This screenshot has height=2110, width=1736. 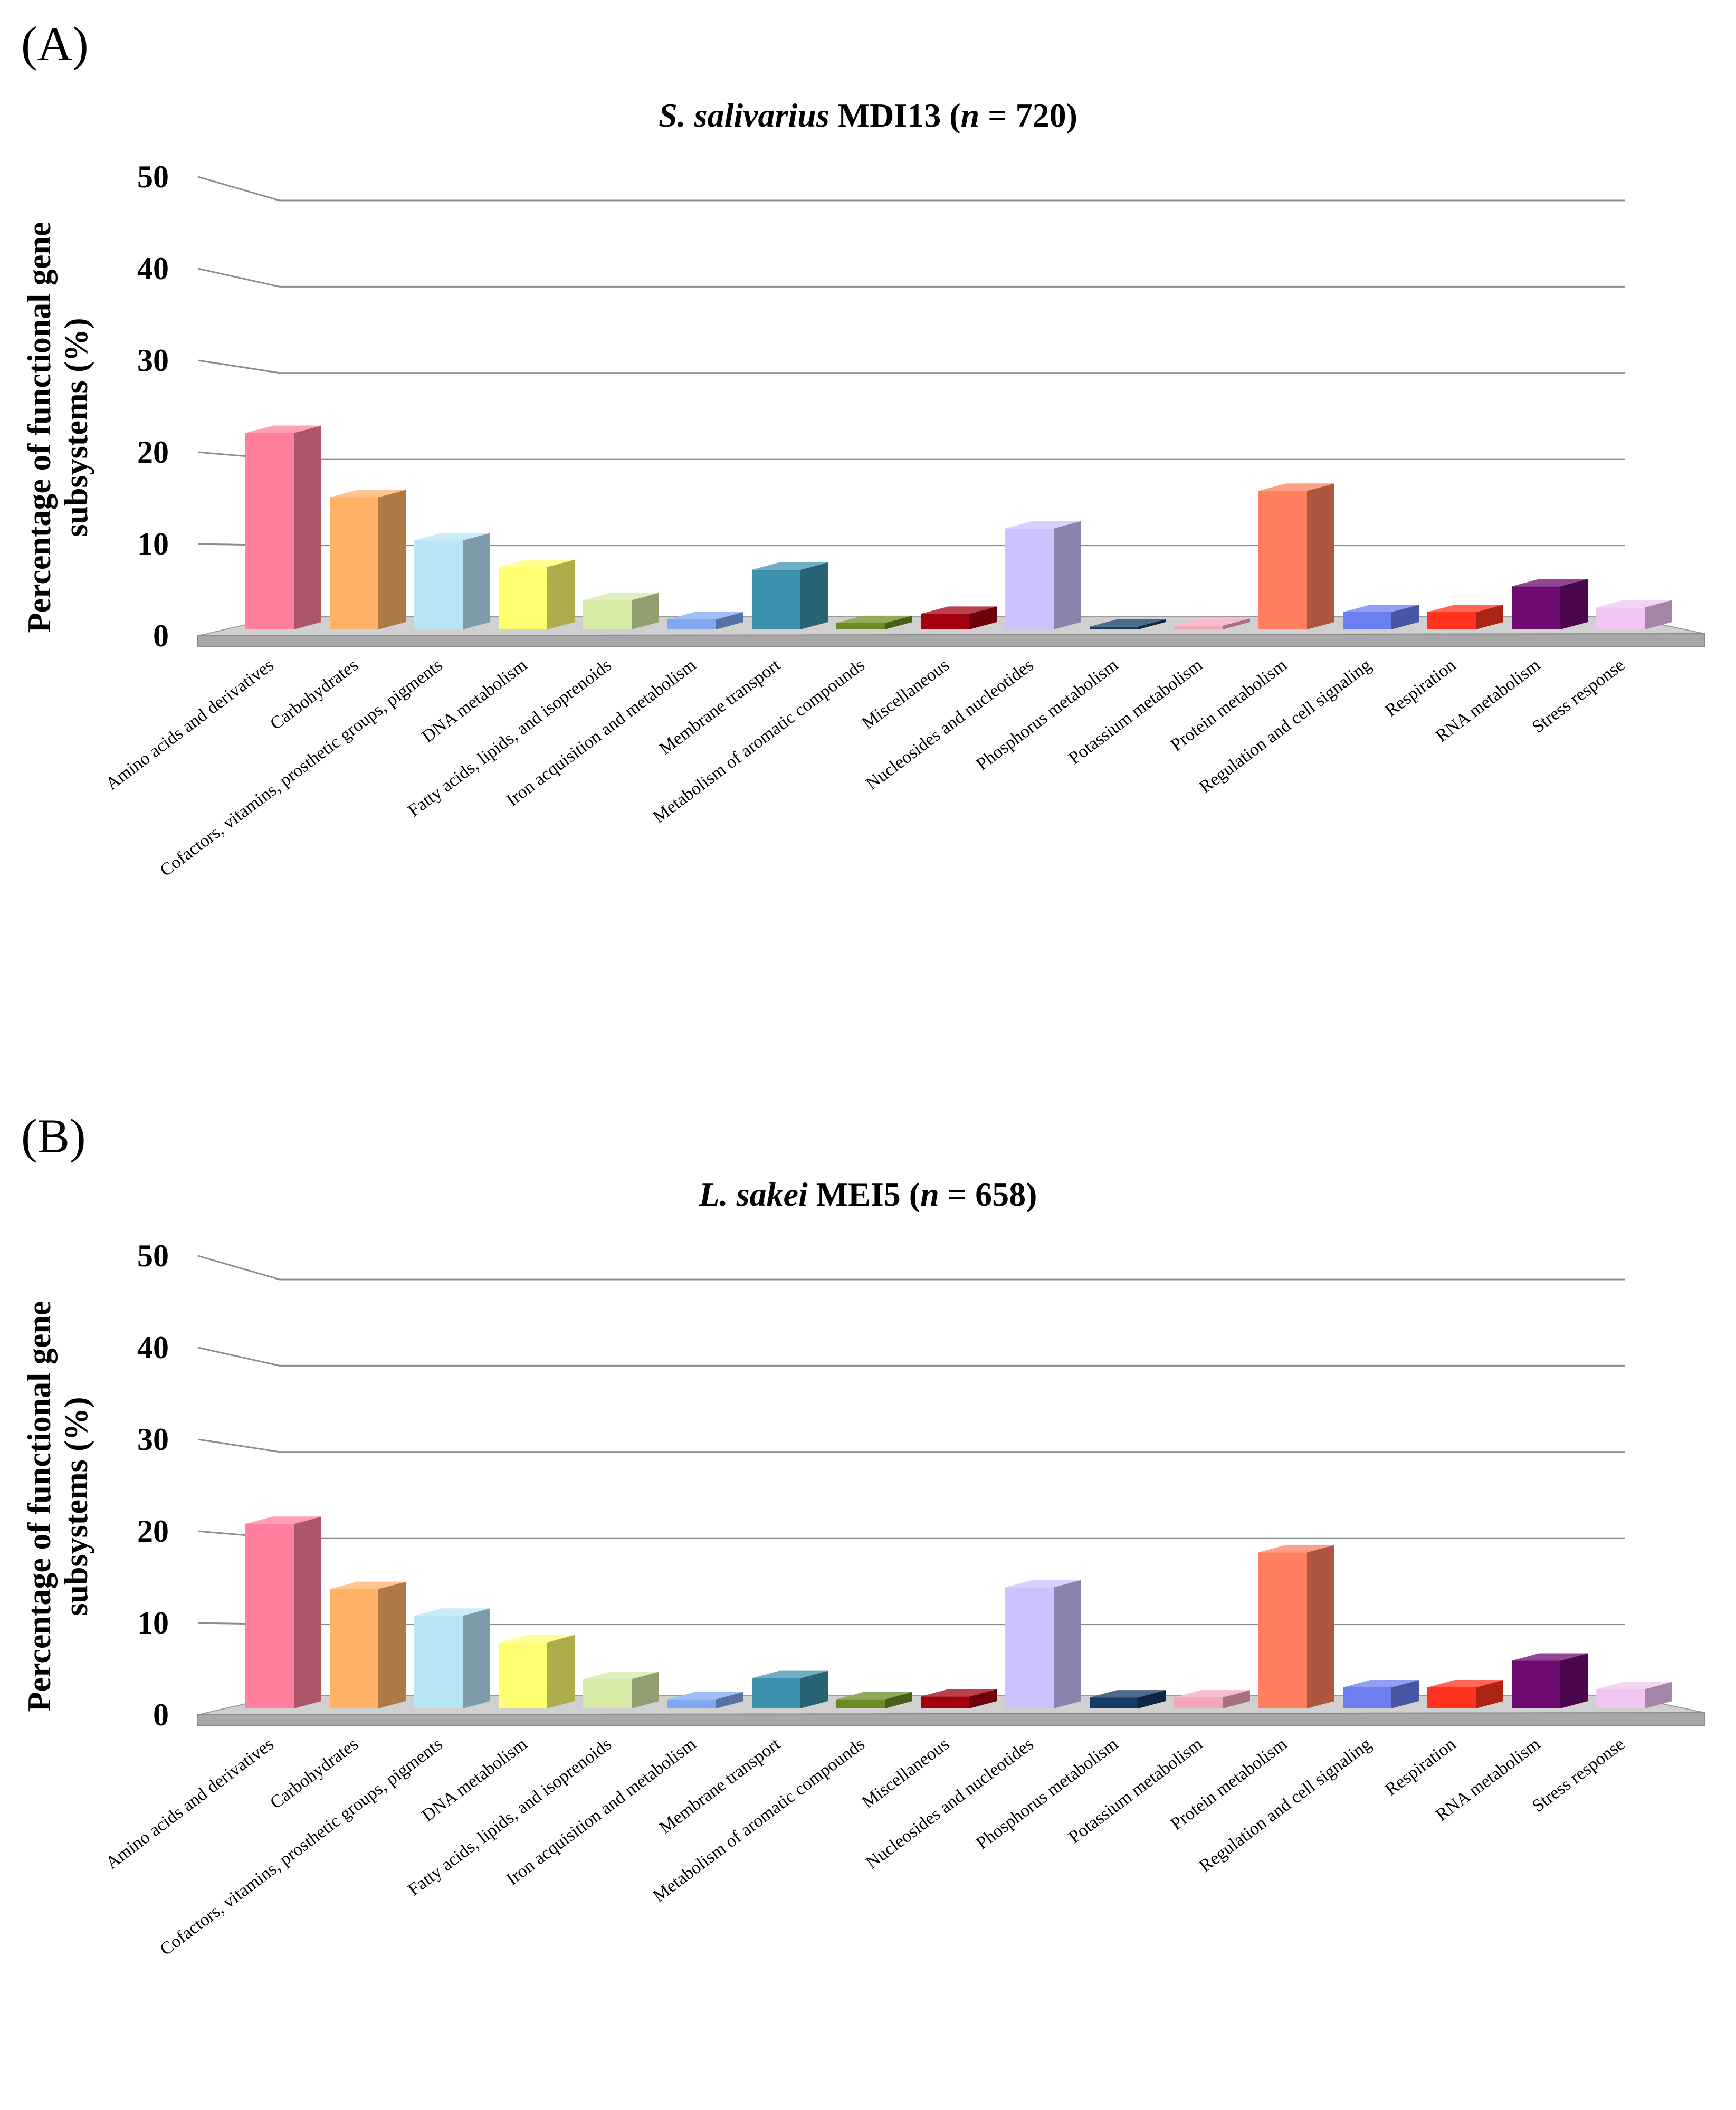 I want to click on x-tick-label: Potassium metabolism, so click(x=1135, y=1790).